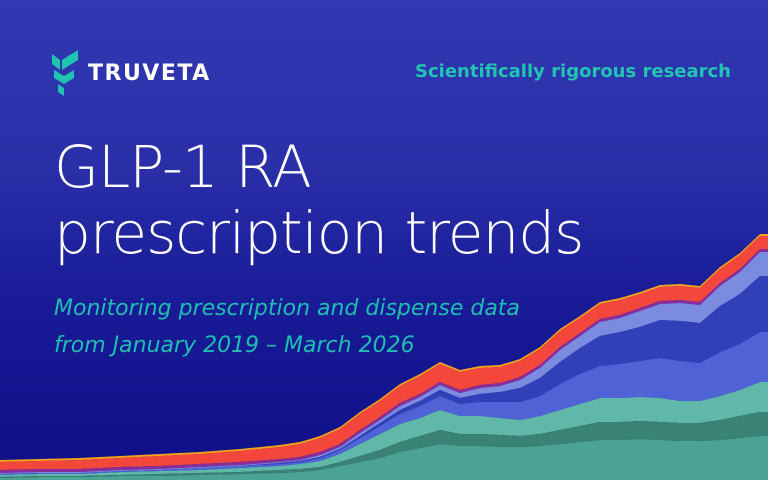  What do you see at coordinates (319, 233) in the screenshot?
I see `title-line-2: prescription trends` at bounding box center [319, 233].